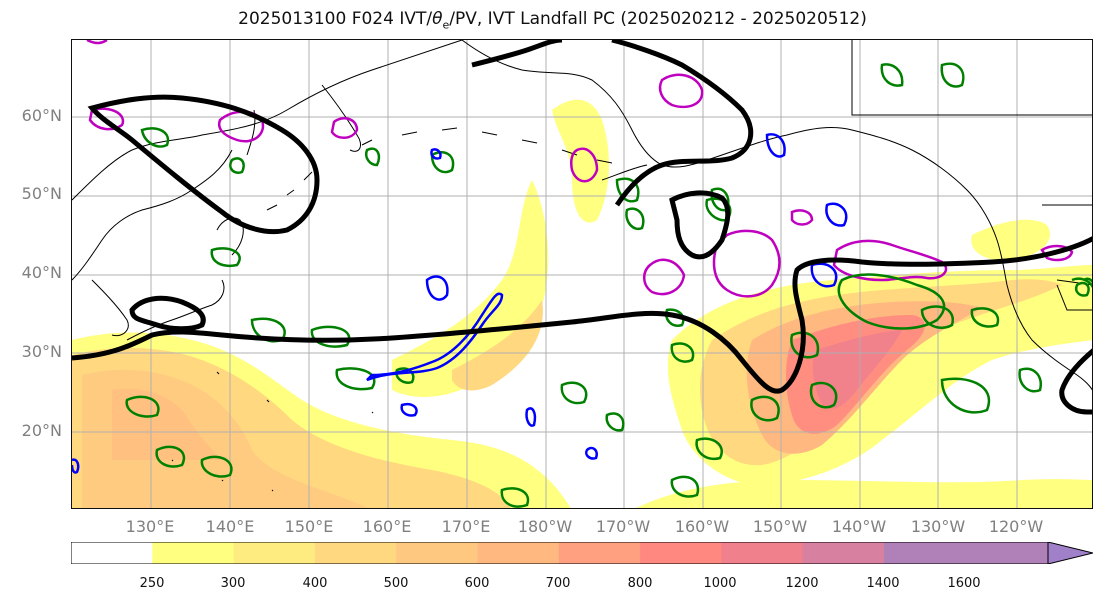 The height and width of the screenshot is (603, 1105). I want to click on colorbar-swatches, so click(559, 553).